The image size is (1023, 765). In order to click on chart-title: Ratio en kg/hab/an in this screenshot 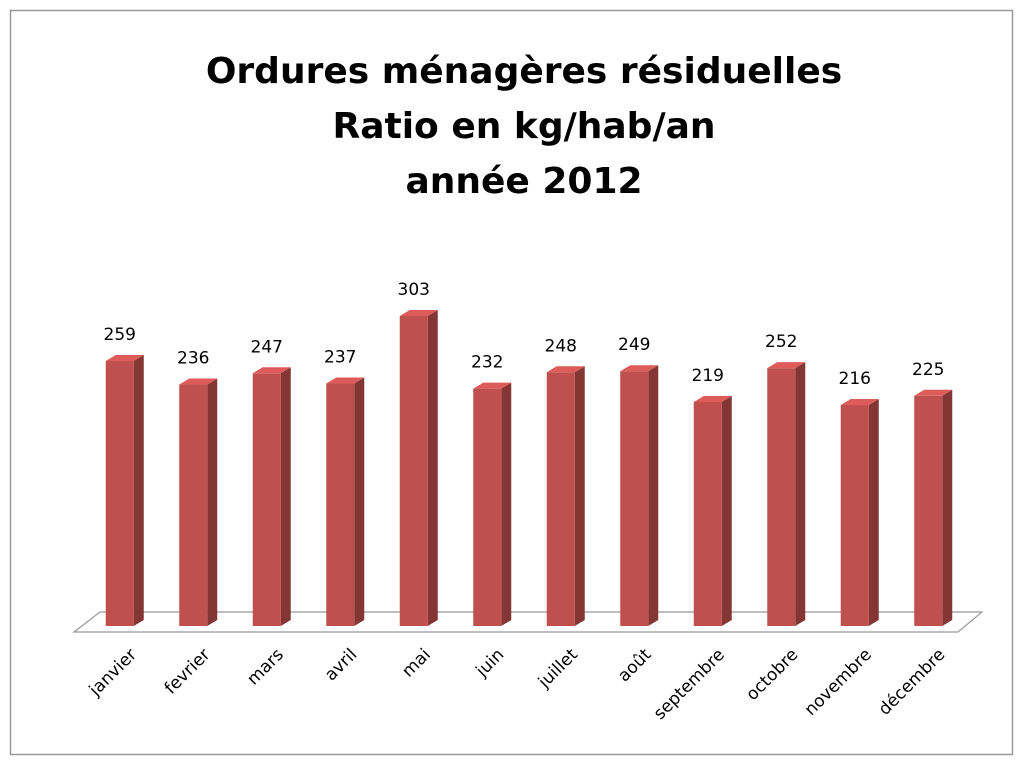, I will do `click(523, 126)`.